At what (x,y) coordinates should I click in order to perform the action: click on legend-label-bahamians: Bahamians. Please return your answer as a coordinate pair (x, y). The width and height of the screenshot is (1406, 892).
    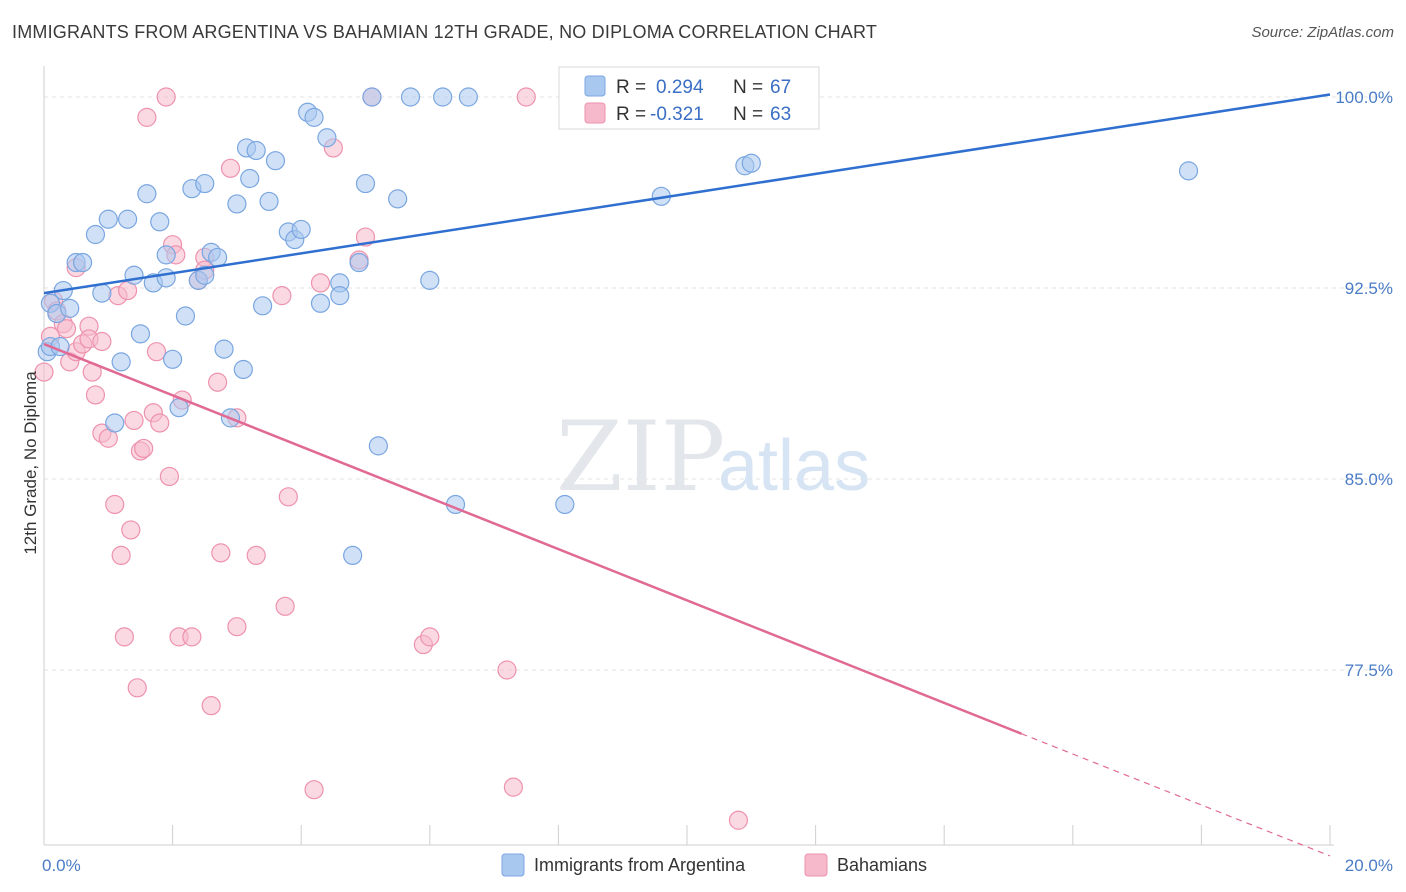
    Looking at the image, I should click on (882, 865).